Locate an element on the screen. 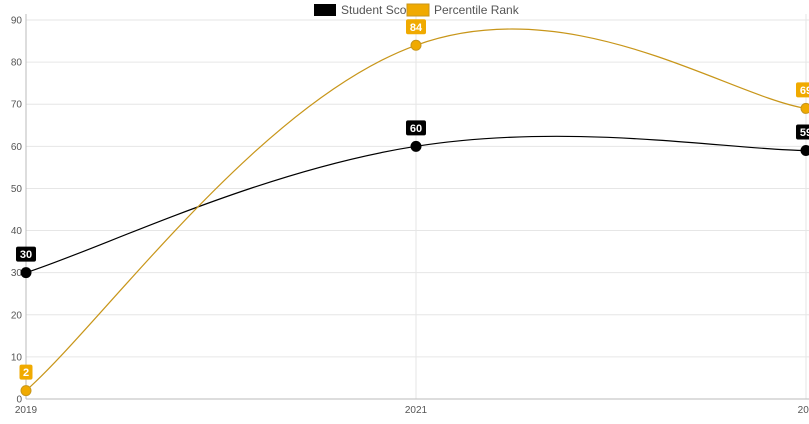  legend-label-student-score: Student Score is located at coordinates (379, 10).